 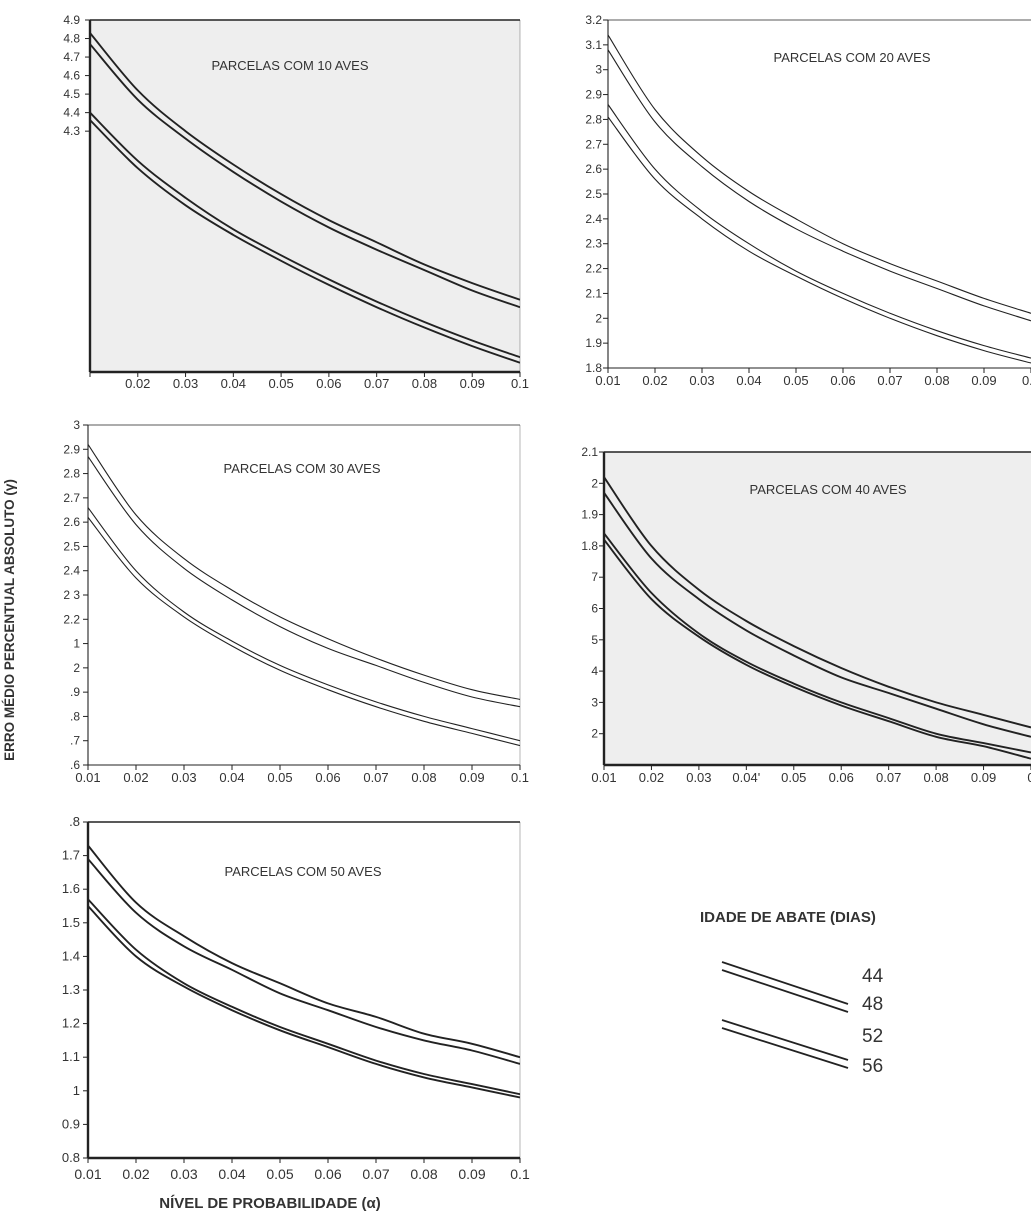 What do you see at coordinates (71, 546) in the screenshot?
I see `y-tick-label: 2.5` at bounding box center [71, 546].